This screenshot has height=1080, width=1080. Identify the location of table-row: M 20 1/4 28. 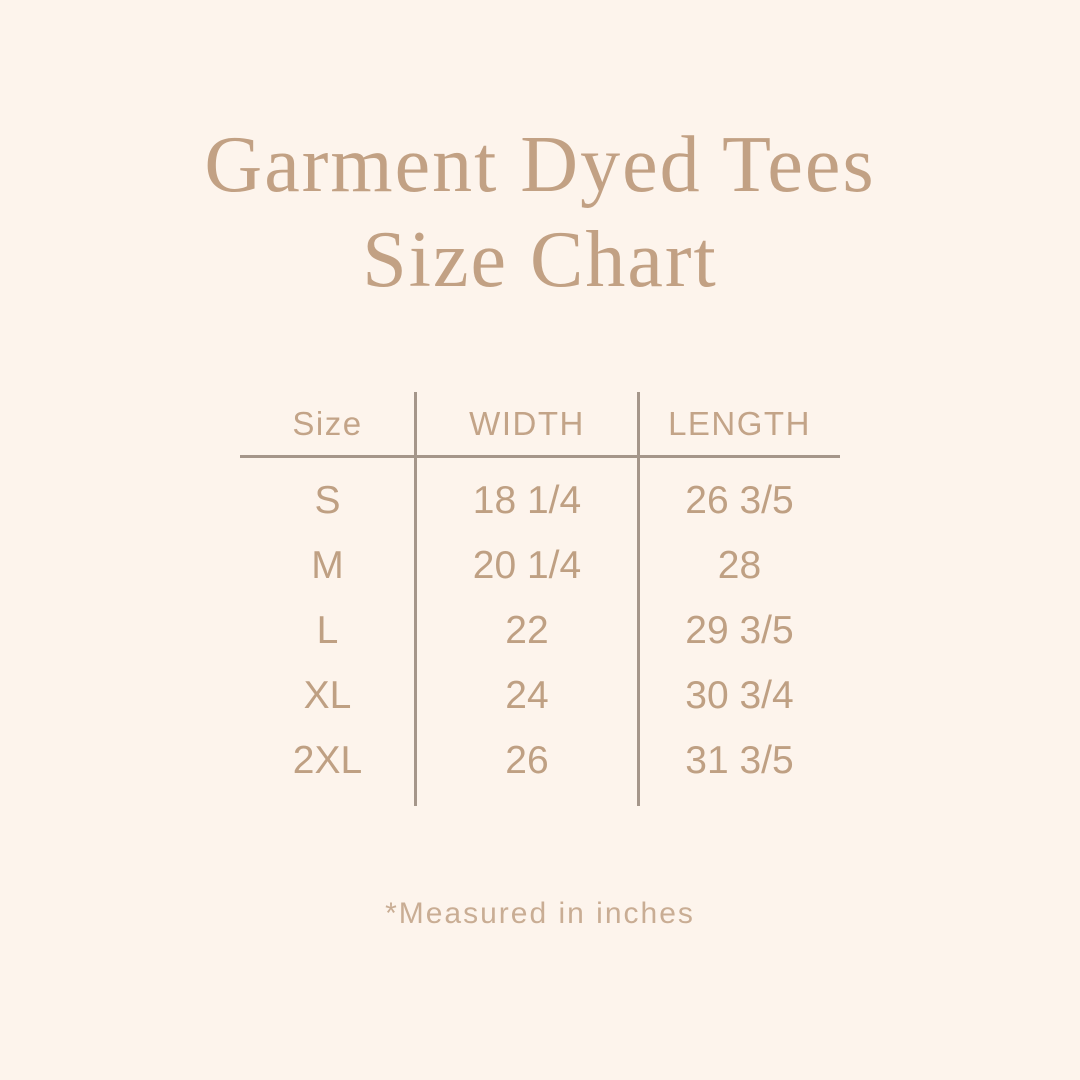
(540, 565).